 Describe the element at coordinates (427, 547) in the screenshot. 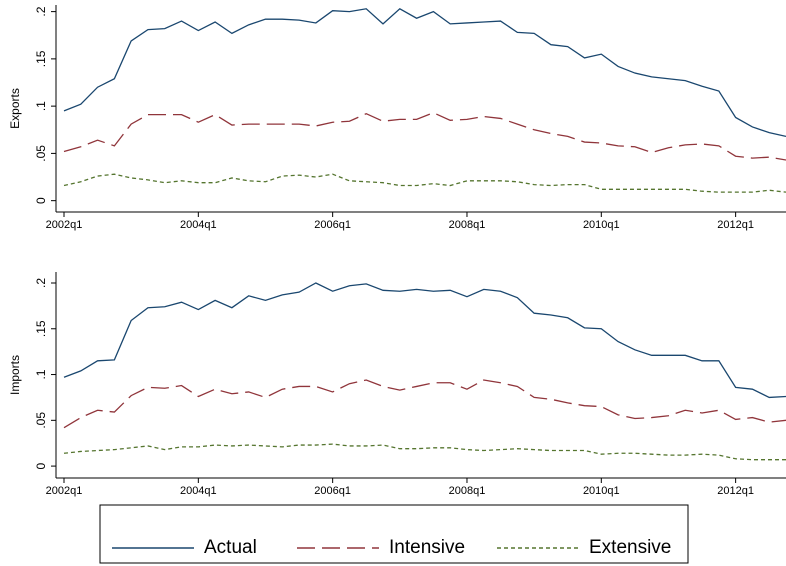

I see `legend-label: Intensive` at that location.